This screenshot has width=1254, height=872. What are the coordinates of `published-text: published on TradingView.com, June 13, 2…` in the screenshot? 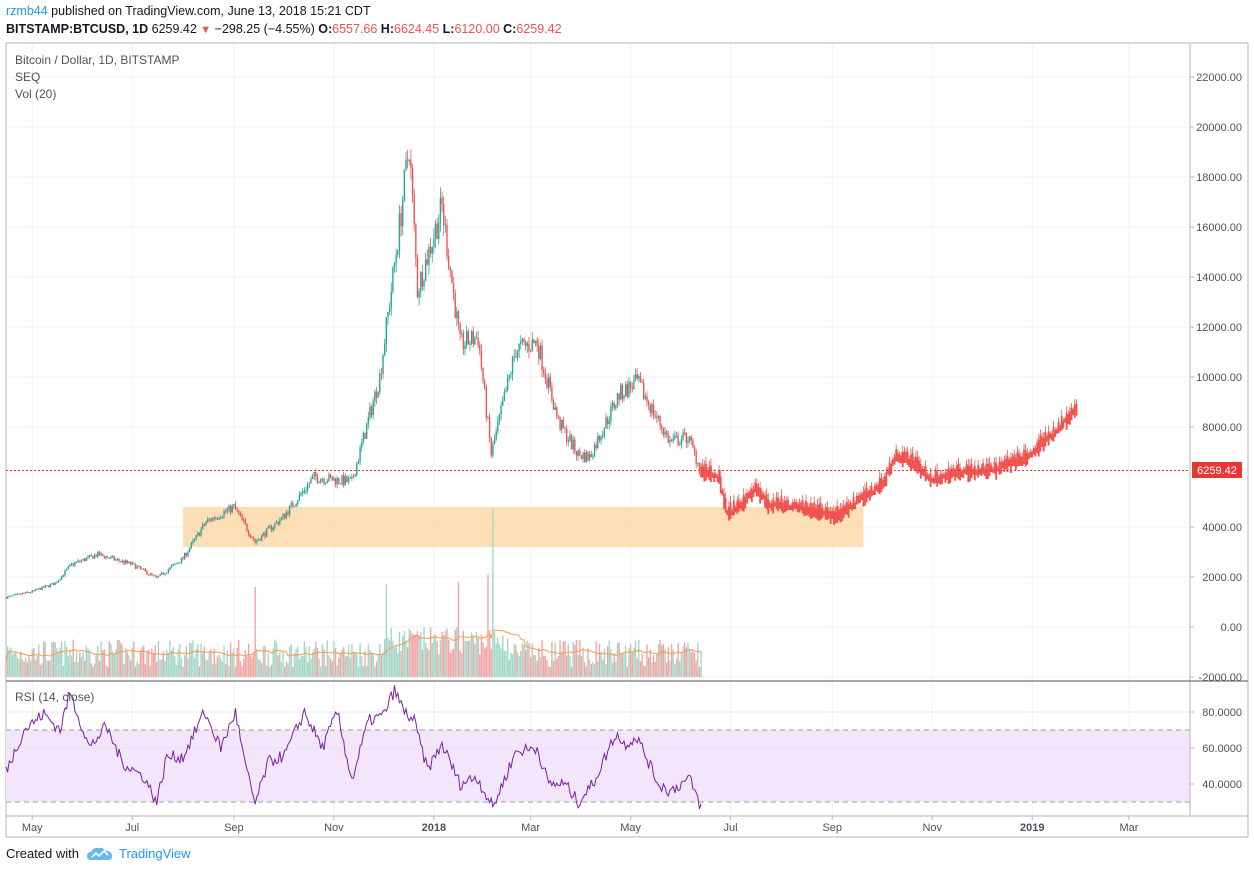 It's located at (211, 11).